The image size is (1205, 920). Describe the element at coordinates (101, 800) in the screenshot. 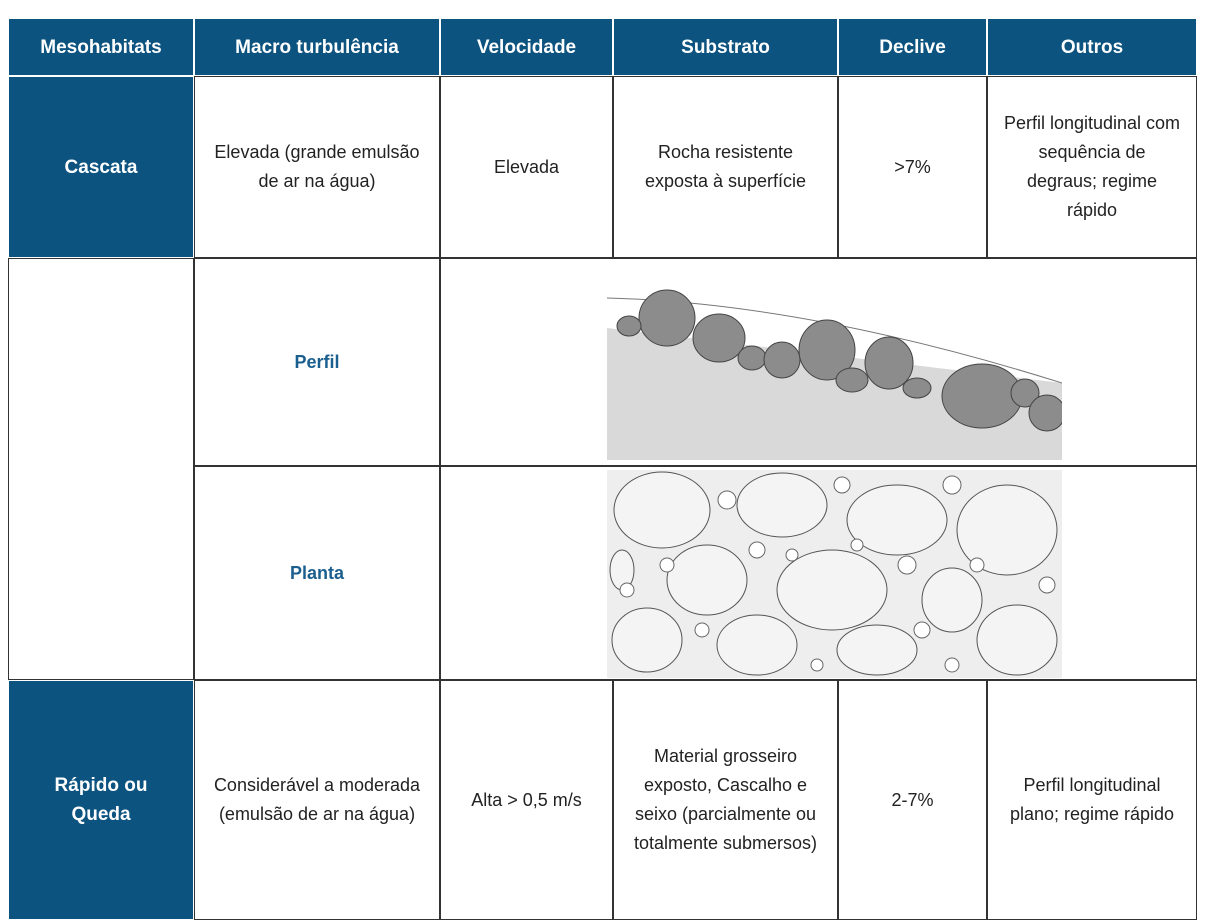

I see `row-header: Rápido ou Queda` at that location.